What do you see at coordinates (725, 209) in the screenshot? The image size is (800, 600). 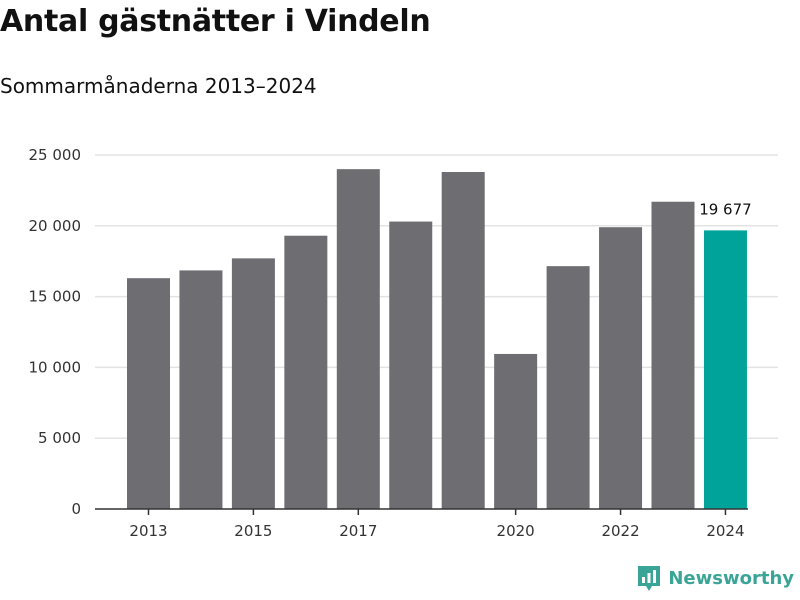 I see `highlight-data-label: 19 677` at bounding box center [725, 209].